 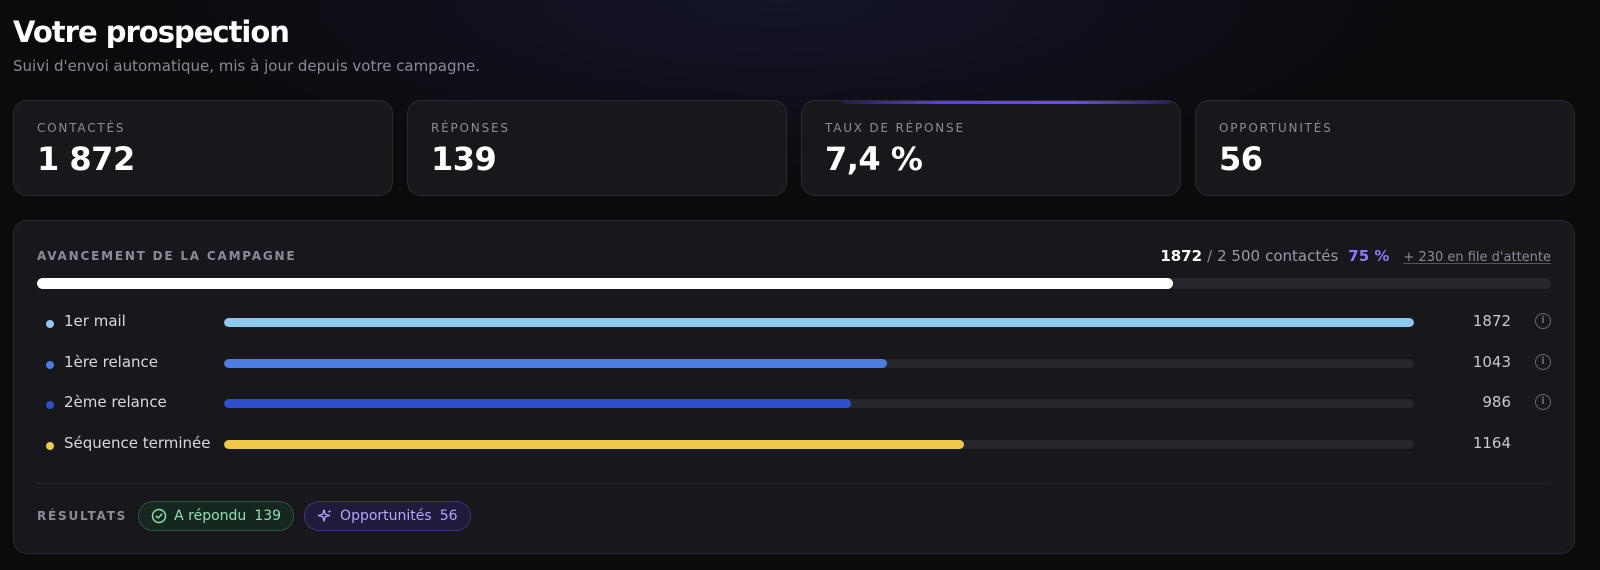 I want to click on step-label: 1er mail, so click(x=95, y=321).